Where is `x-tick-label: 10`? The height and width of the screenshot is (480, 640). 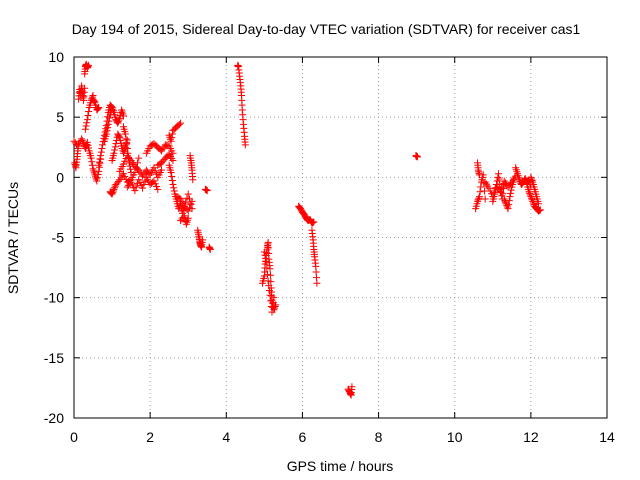 x-tick-label: 10 is located at coordinates (455, 437).